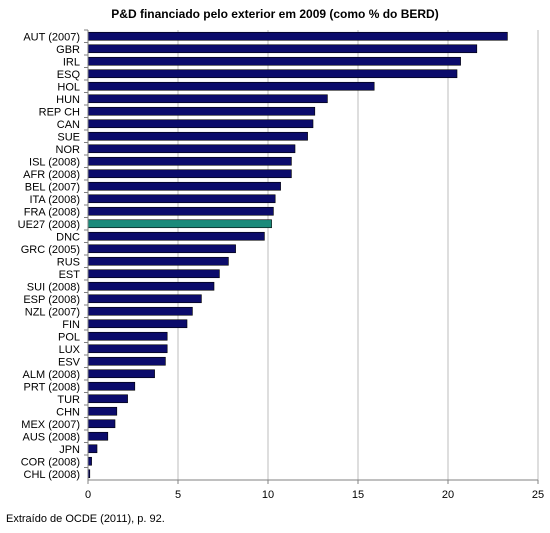  What do you see at coordinates (297, 36) in the screenshot?
I see `bar-aut-2007` at bounding box center [297, 36].